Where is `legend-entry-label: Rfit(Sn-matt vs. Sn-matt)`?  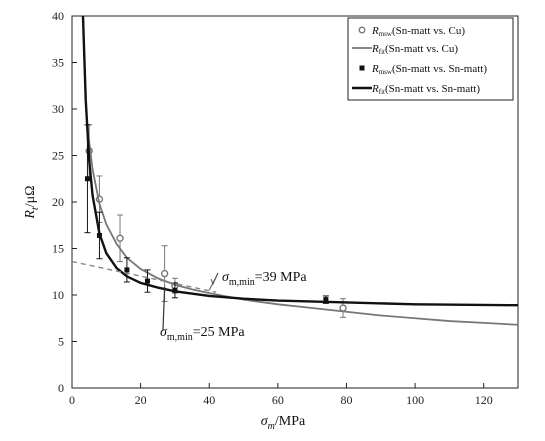 legend-entry-label: Rfit(Sn-matt vs. Sn-matt) is located at coordinates (425, 89).